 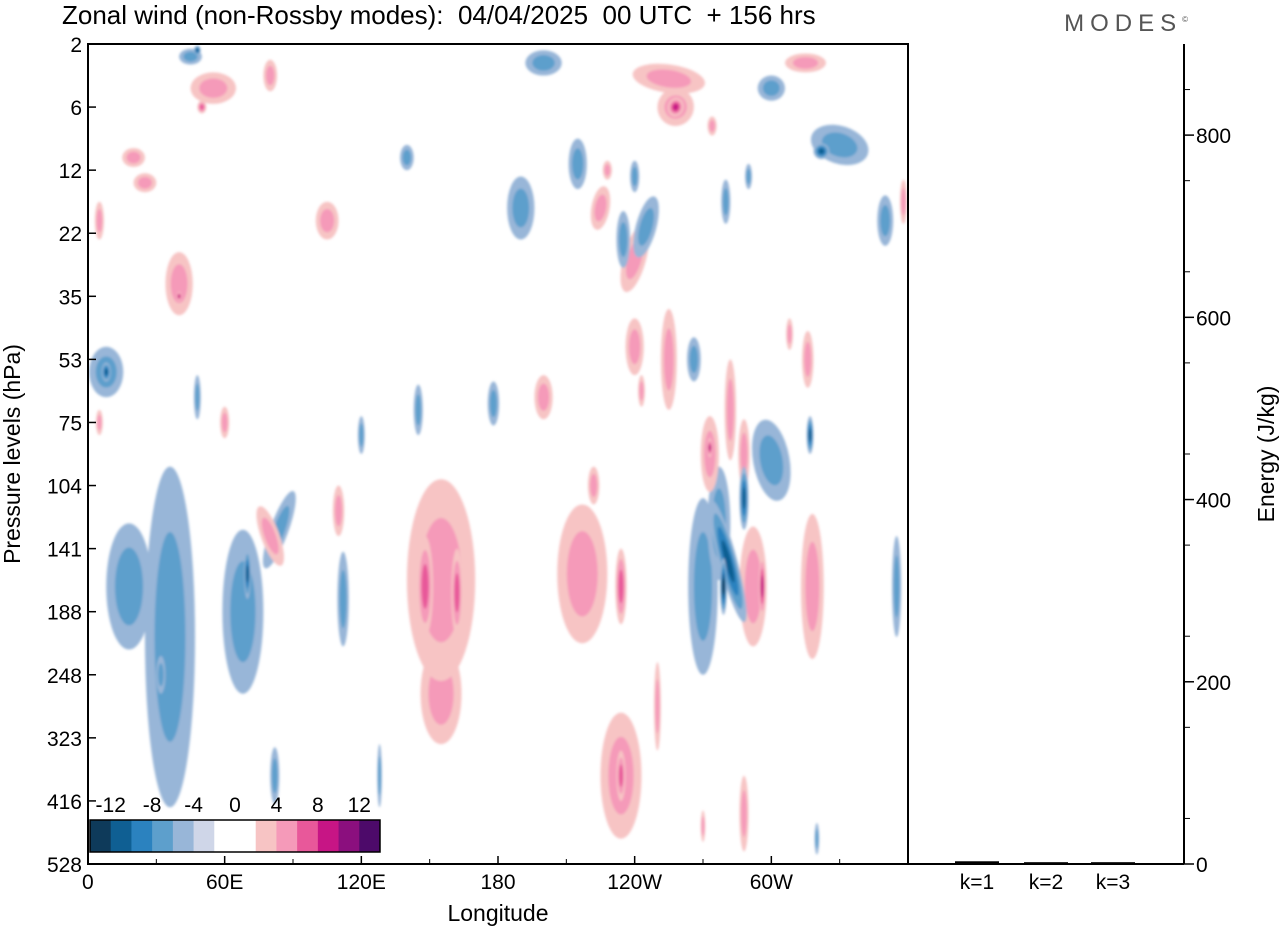 I want to click on y-tick-label: 141, so click(x=64, y=550).